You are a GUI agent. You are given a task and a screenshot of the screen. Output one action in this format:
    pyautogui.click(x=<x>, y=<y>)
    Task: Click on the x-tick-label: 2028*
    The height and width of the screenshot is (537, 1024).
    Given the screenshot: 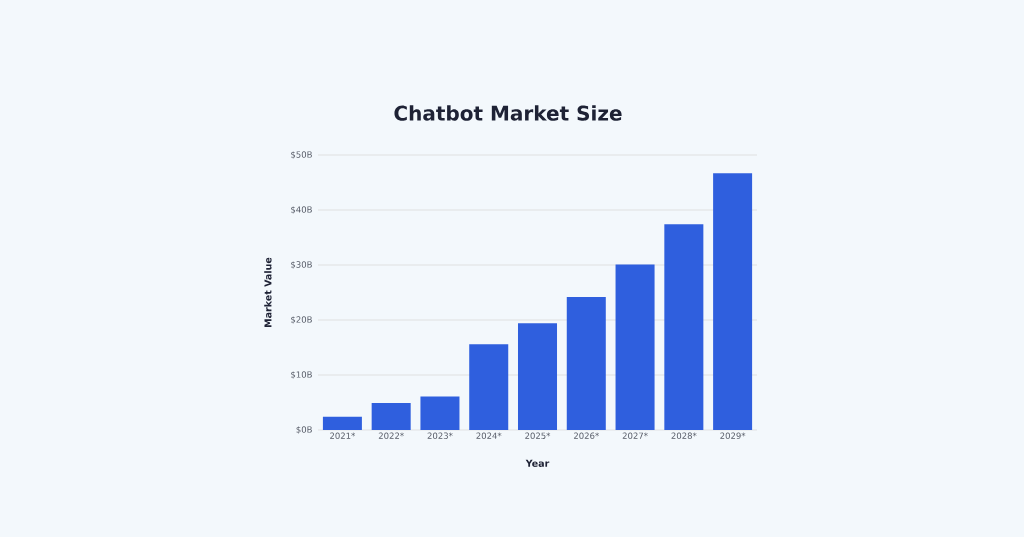 What is the action you would take?
    pyautogui.click(x=684, y=435)
    